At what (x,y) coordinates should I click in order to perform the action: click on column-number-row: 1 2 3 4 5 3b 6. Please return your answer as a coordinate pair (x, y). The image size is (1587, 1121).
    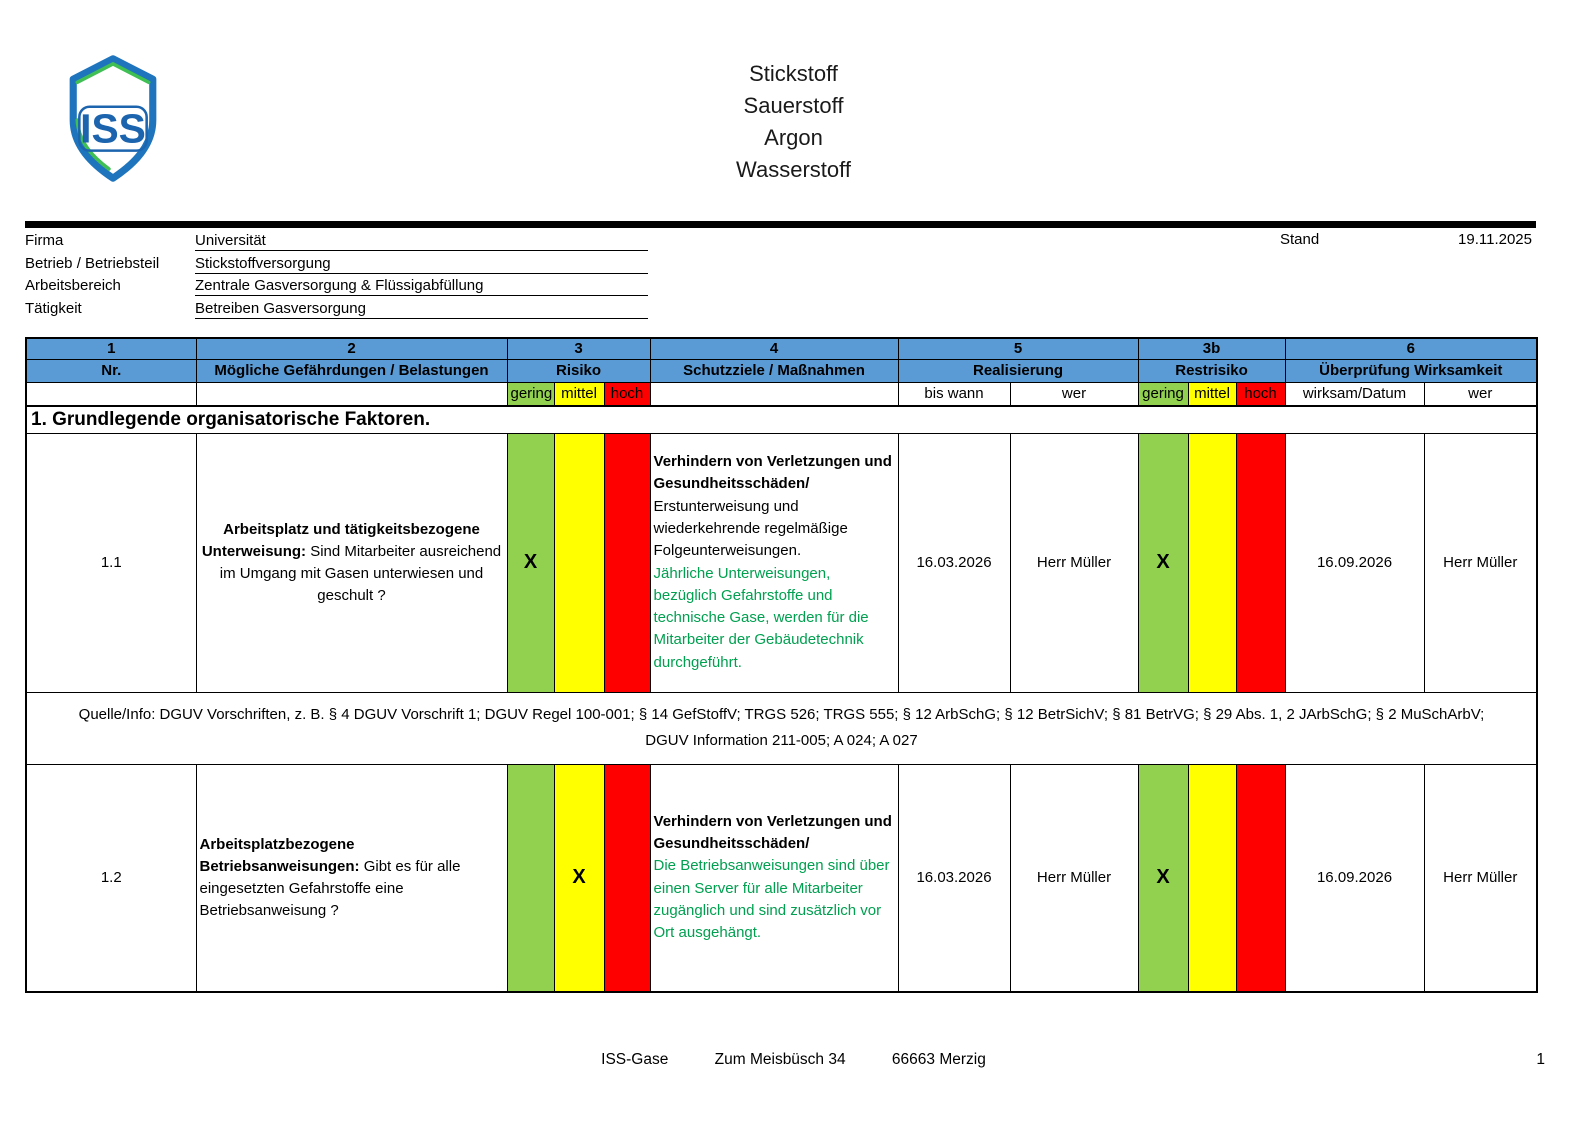
    Looking at the image, I should click on (781, 348).